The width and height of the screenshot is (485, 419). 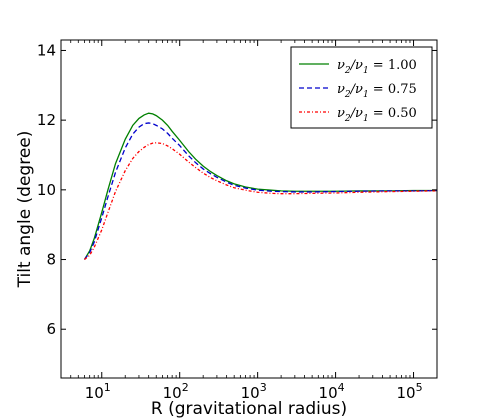 What do you see at coordinates (51, 329) in the screenshot?
I see `y-tick-label: 6` at bounding box center [51, 329].